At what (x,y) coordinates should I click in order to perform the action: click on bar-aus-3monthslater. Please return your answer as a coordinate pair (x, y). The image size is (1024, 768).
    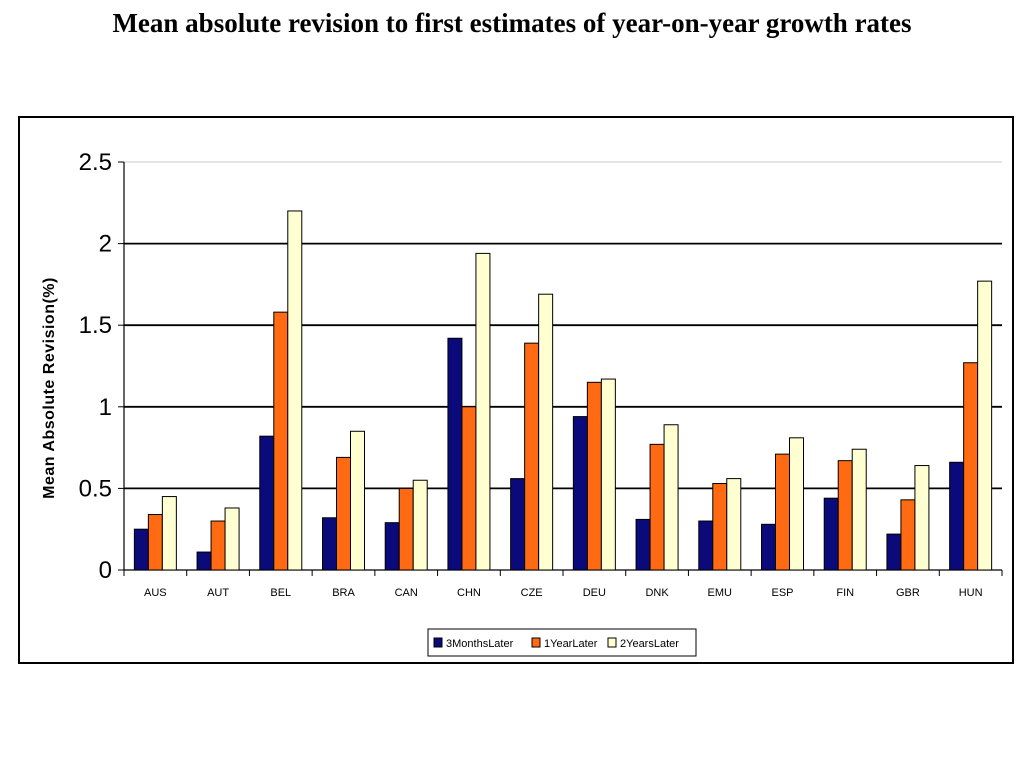
    Looking at the image, I should click on (141, 549).